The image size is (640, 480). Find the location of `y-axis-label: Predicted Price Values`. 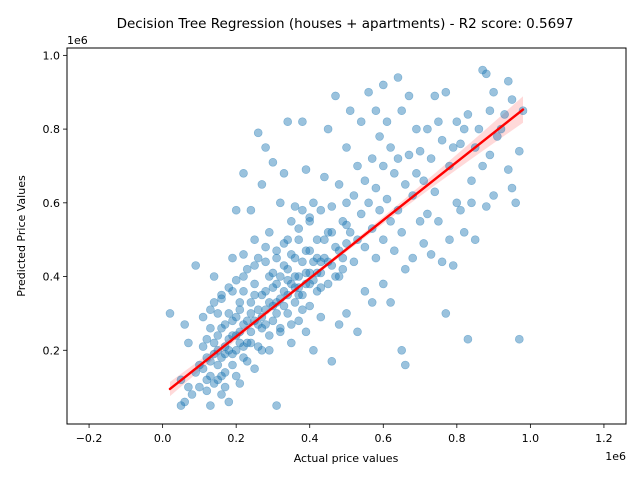

y-axis-label: Predicted Price Values is located at coordinates (21, 236).